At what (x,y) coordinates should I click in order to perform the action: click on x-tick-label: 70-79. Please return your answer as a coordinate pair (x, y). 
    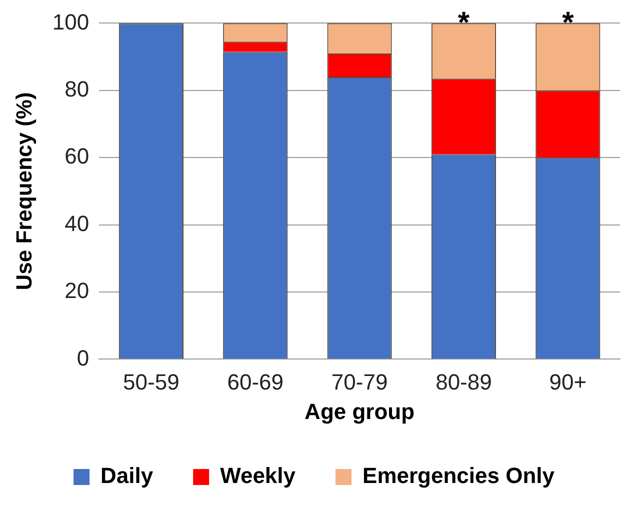
    Looking at the image, I should click on (359, 381).